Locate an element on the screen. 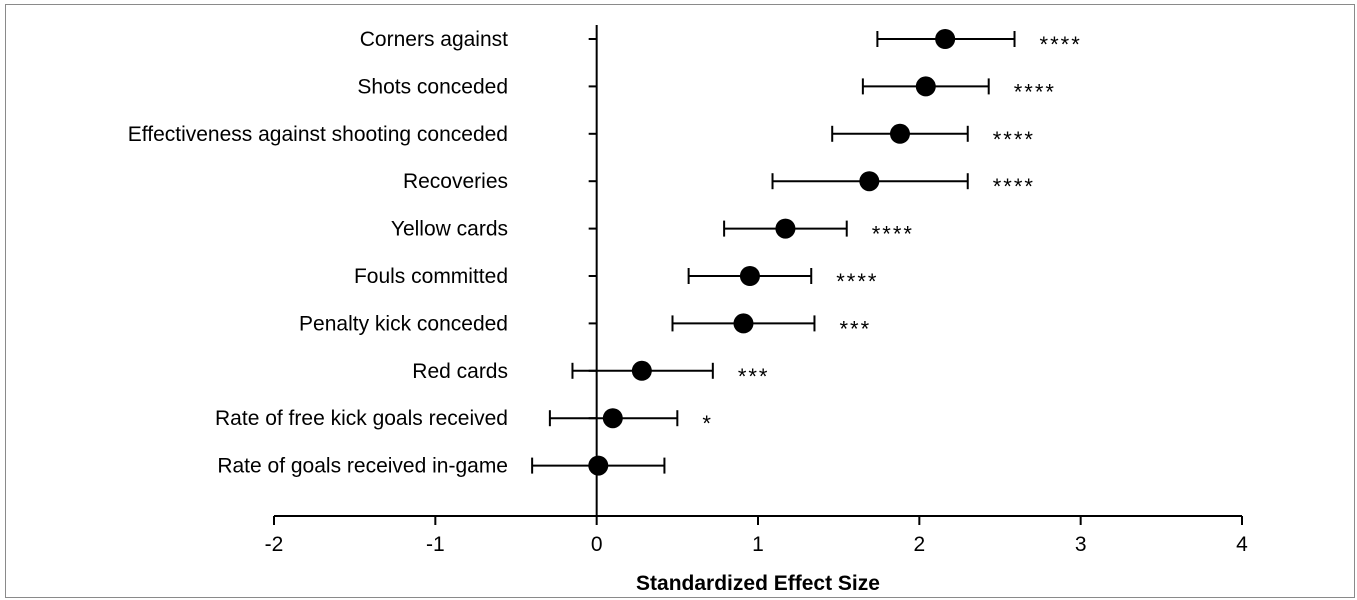 The height and width of the screenshot is (600, 1357). category-label: Red cards is located at coordinates (460, 371).